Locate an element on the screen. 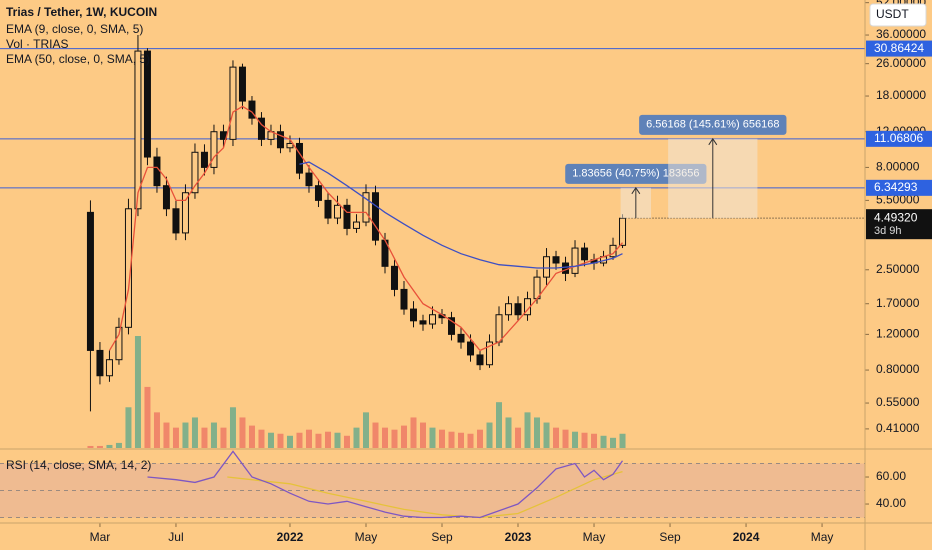 Image resolution: width=932 pixels, height=550 pixels. measure-label-bg is located at coordinates (713, 124).